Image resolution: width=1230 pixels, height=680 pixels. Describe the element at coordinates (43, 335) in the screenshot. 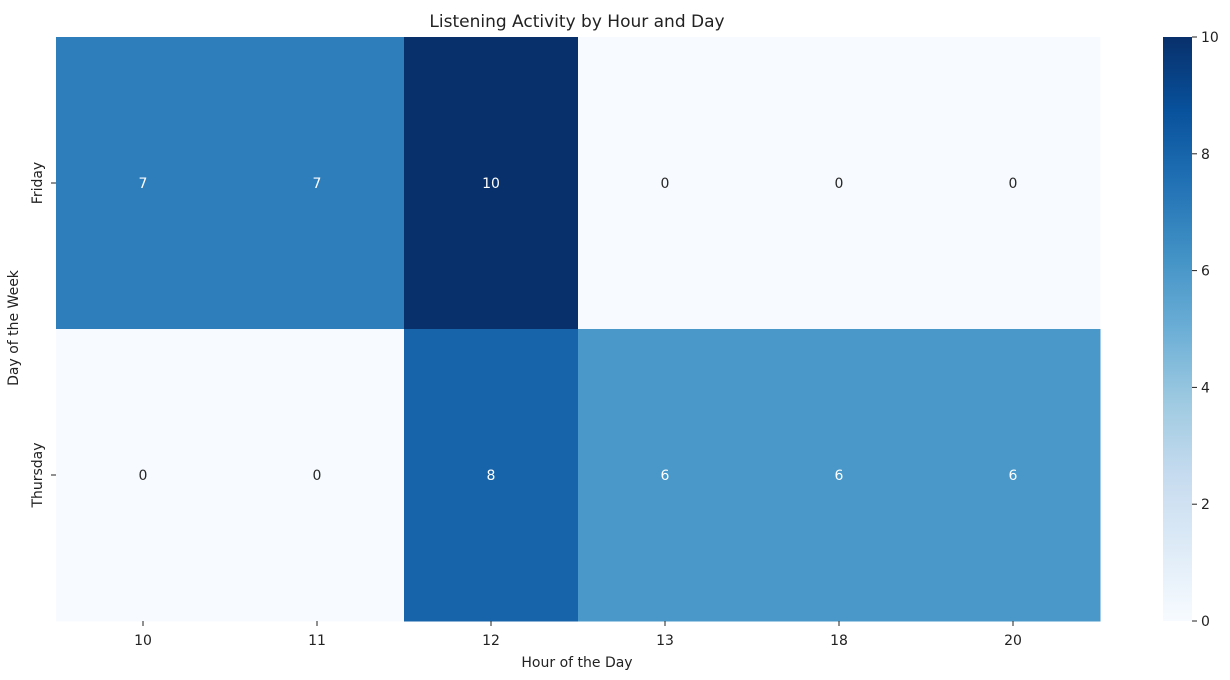

I see `y-axis-ticks: Friday Thursday` at that location.